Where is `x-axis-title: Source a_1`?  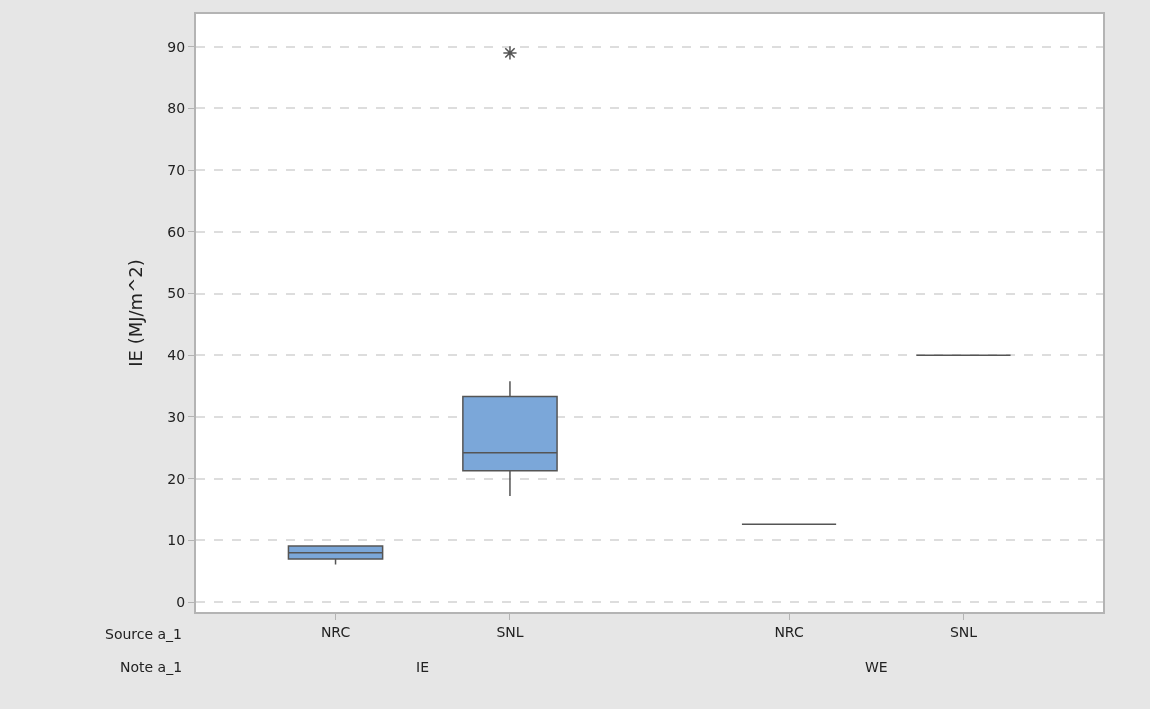
x-axis-title: Source a_1 is located at coordinates (144, 634).